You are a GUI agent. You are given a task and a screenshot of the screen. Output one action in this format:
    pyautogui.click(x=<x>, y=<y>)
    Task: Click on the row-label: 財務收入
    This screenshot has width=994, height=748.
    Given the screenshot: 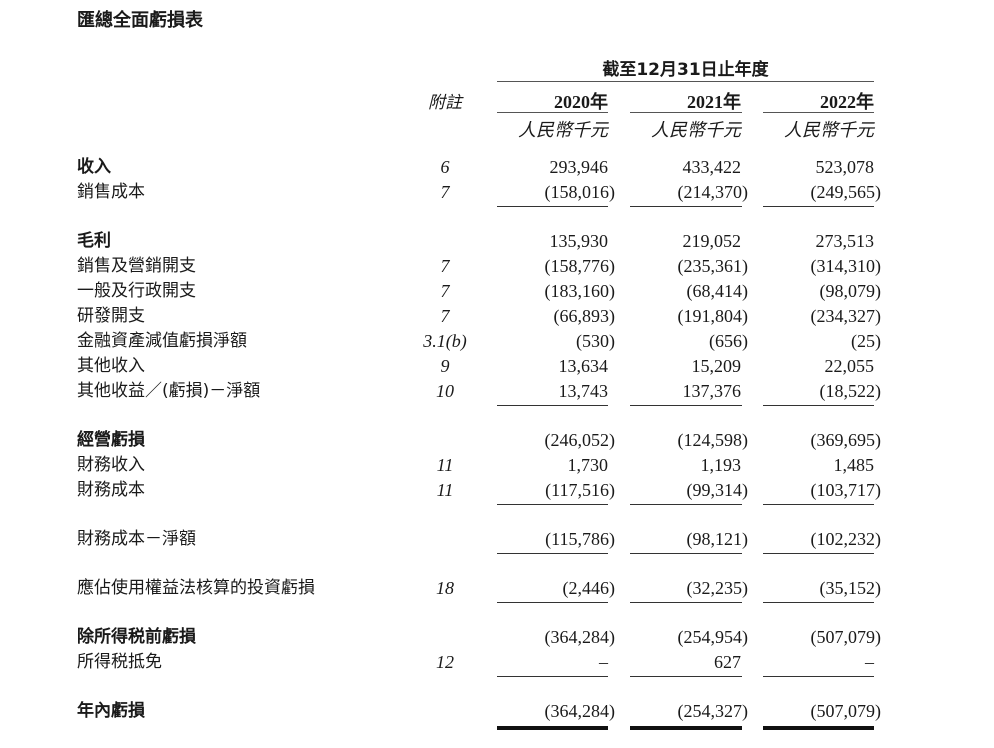 What is the action you would take?
    pyautogui.click(x=111, y=465)
    